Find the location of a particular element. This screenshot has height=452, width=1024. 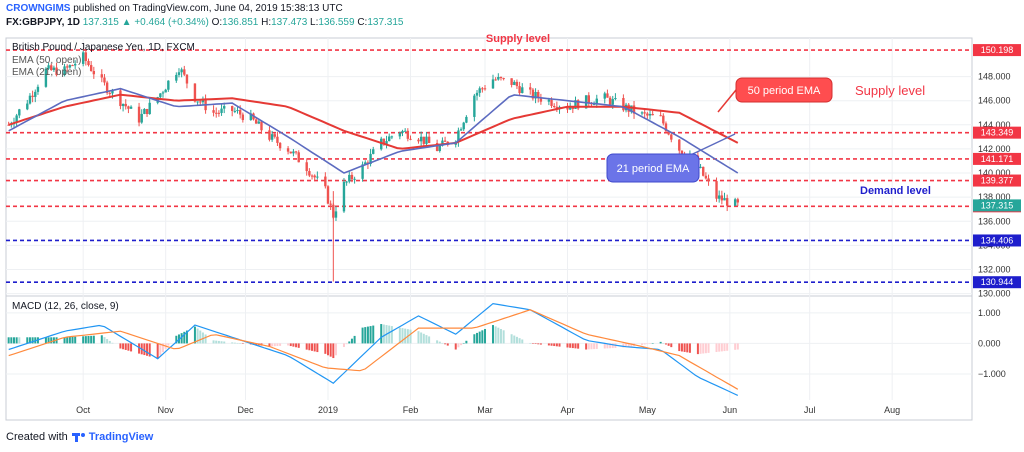

annotation-supply-right: Supply level is located at coordinates (890, 90).